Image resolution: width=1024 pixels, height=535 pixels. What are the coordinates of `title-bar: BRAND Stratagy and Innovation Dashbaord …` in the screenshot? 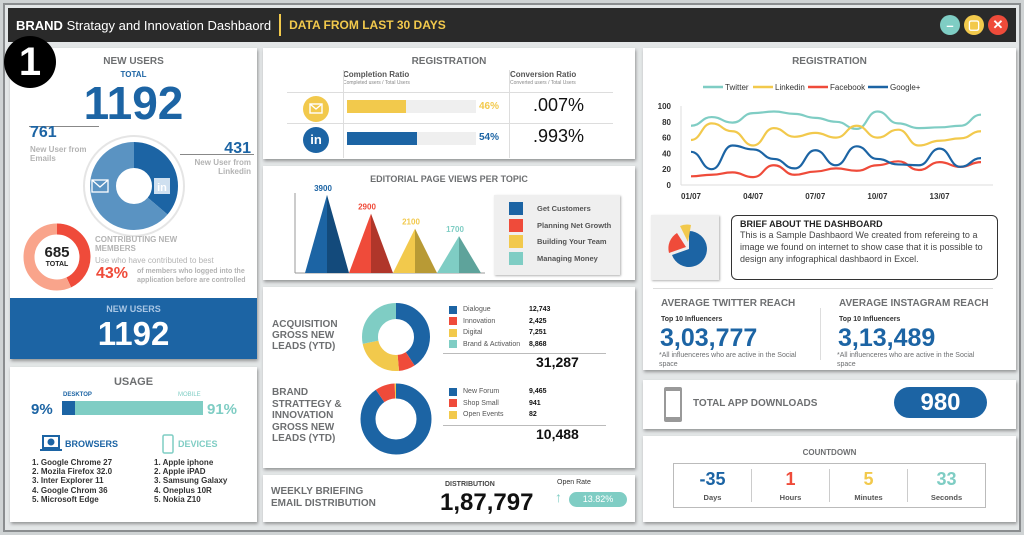 It's located at (512, 25).